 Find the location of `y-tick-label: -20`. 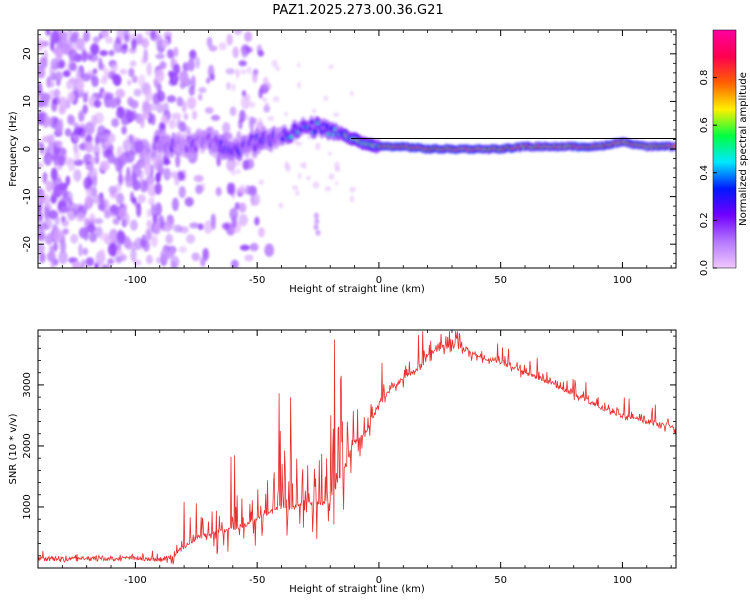

y-tick-label: -20 is located at coordinates (27, 244).